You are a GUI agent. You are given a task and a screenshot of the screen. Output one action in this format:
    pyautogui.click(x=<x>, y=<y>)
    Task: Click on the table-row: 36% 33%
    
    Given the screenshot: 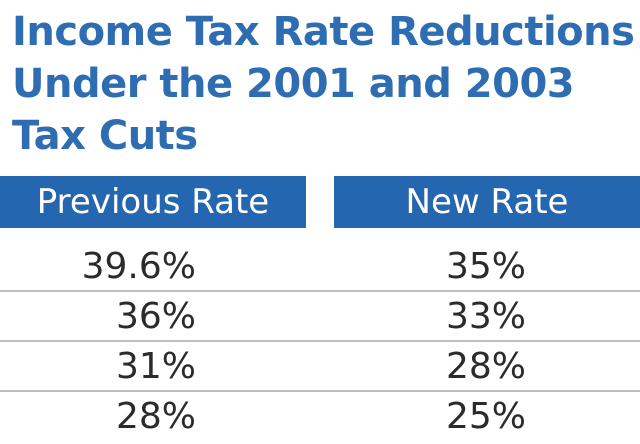 What is the action you would take?
    pyautogui.click(x=320, y=317)
    